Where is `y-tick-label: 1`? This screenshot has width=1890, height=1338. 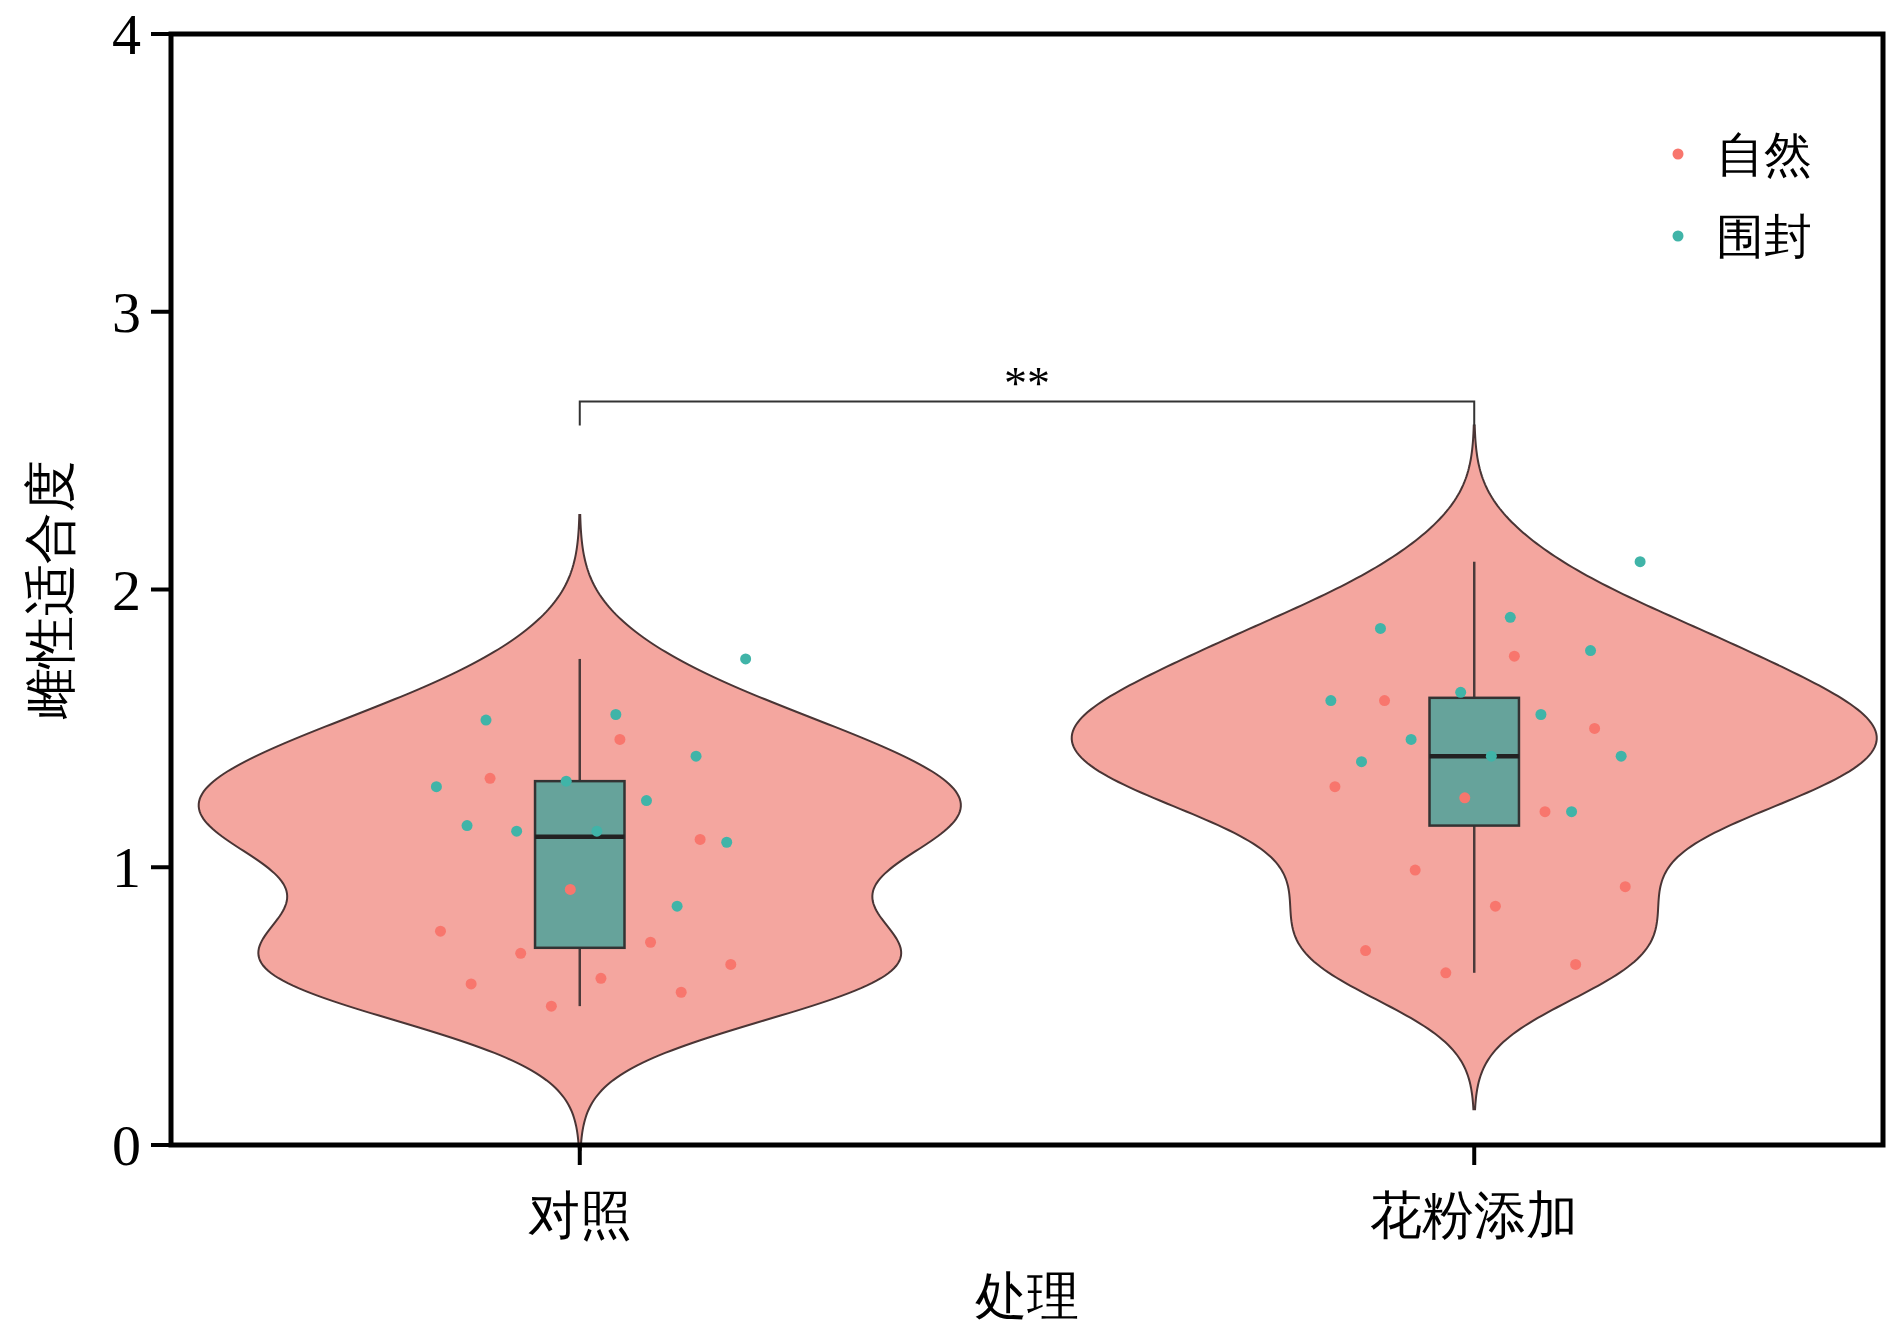 y-tick-label: 1 is located at coordinates (126, 867).